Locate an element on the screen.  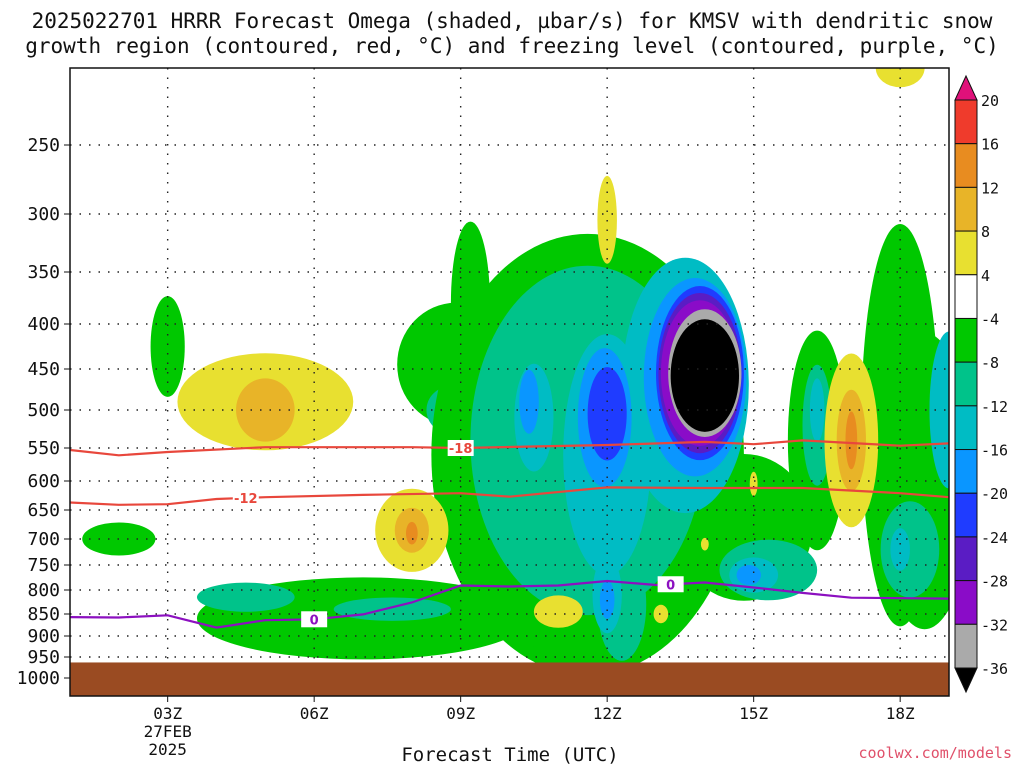
y-tick-label-600: 600 is located at coordinates (43, 481).